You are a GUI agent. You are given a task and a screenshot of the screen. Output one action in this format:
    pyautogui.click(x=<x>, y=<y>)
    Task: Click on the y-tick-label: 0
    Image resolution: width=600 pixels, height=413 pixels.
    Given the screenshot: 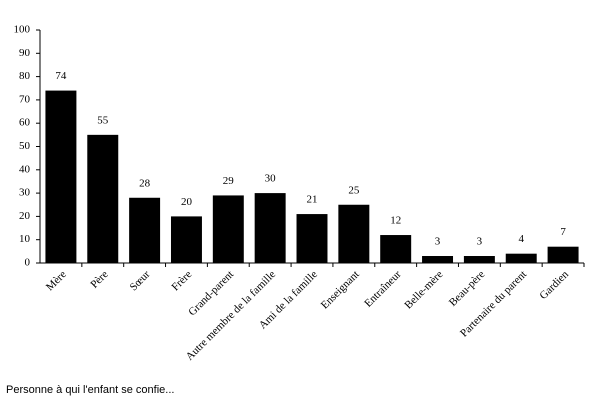 What is the action you would take?
    pyautogui.click(x=28, y=263)
    